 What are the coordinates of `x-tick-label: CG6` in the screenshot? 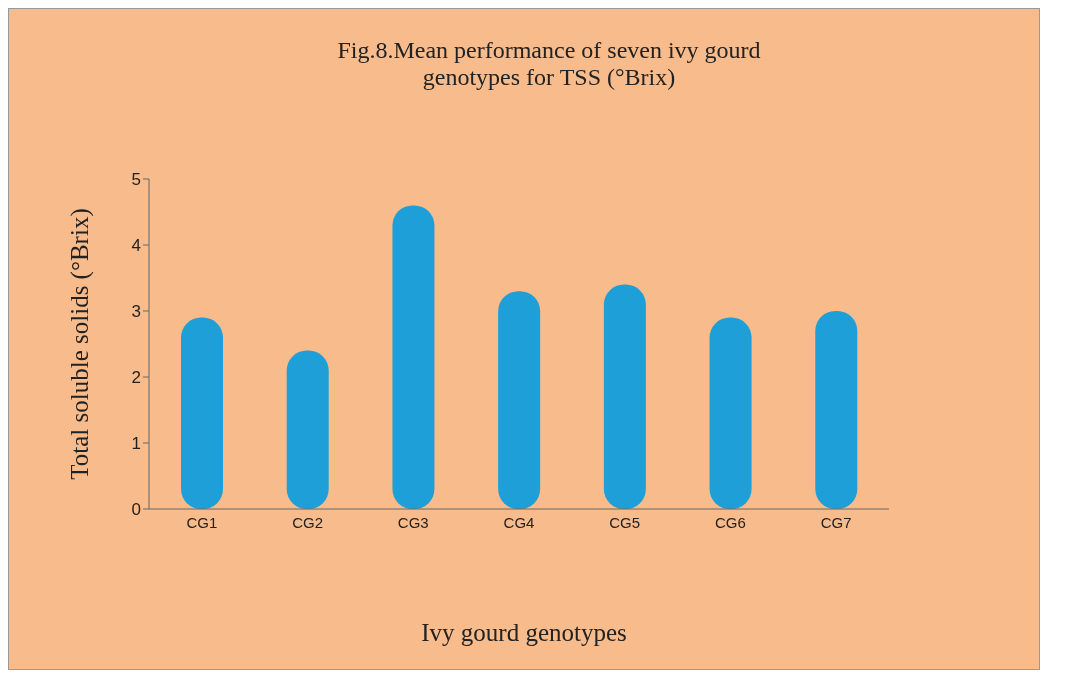 It's located at (730, 522).